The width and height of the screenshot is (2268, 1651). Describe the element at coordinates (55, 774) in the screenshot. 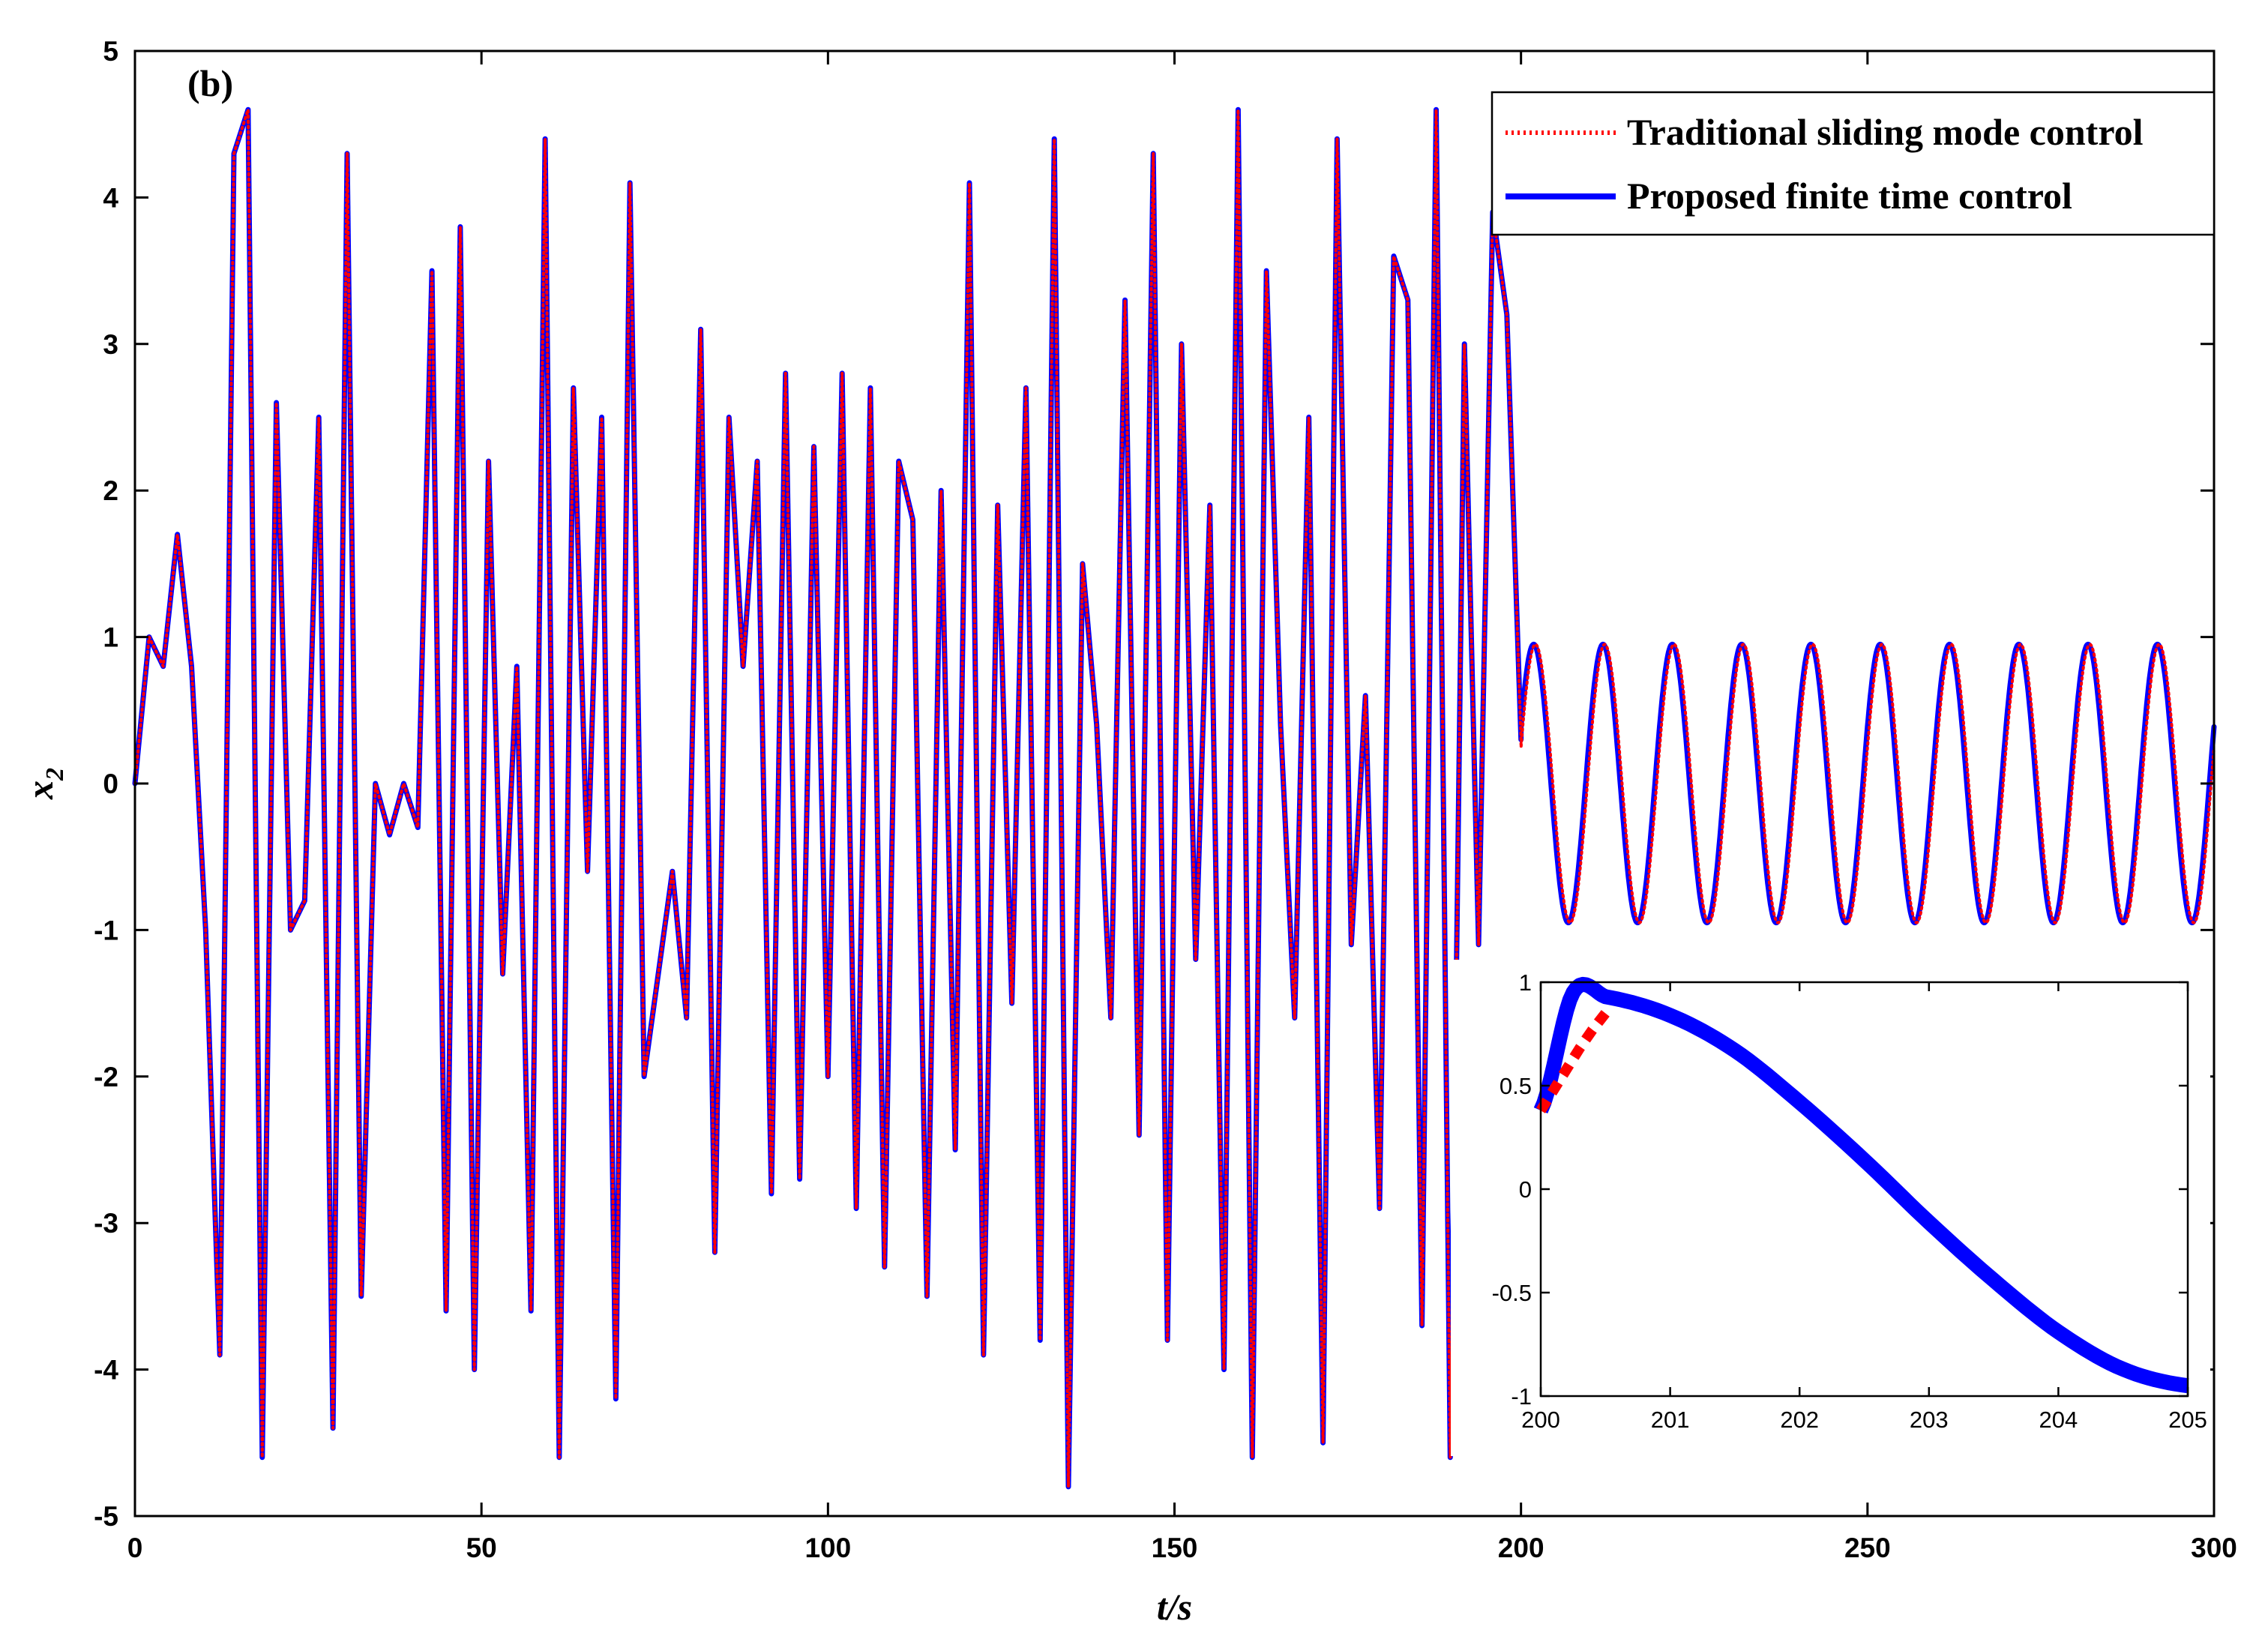

I see `y-axis-label-subscript: 2` at that location.